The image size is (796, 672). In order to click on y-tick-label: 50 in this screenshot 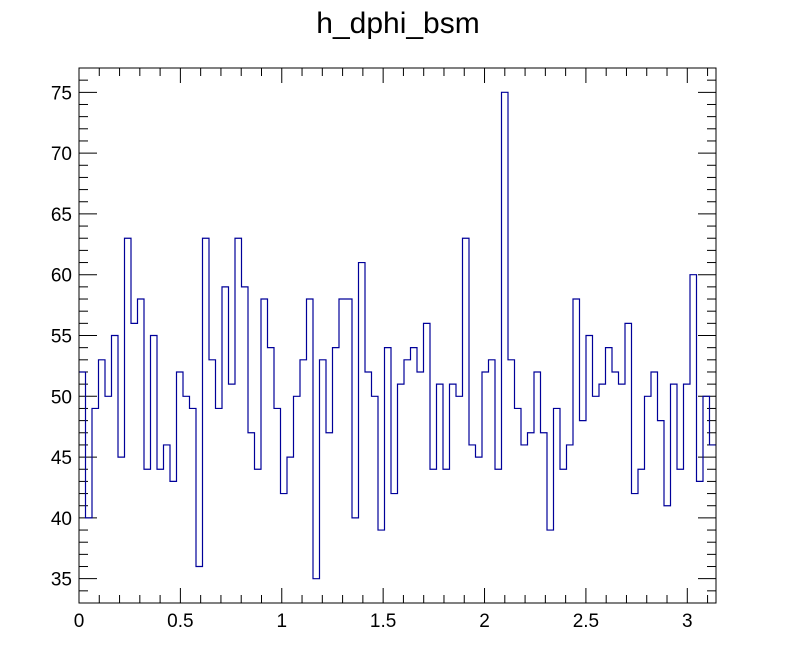, I will do `click(61, 397)`.